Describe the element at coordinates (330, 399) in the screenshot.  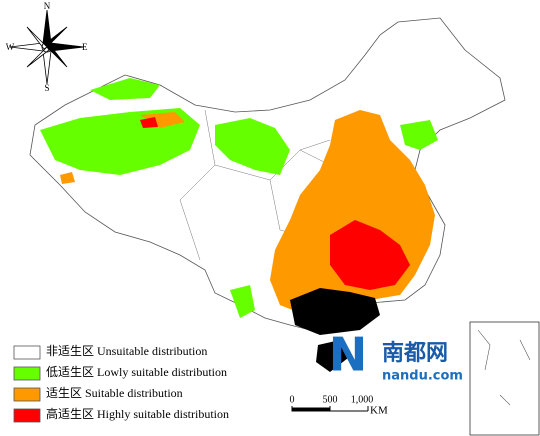
I see `scale-label: 500` at that location.